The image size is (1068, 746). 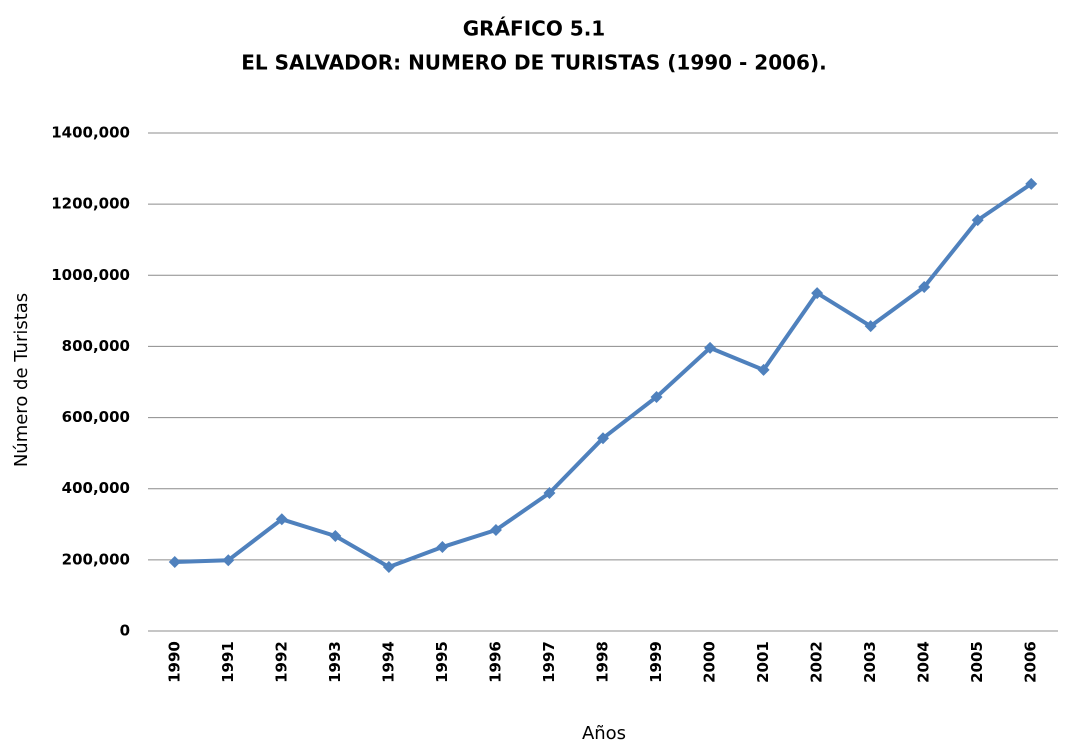 I want to click on x-tick-label: 2002, so click(x=817, y=662).